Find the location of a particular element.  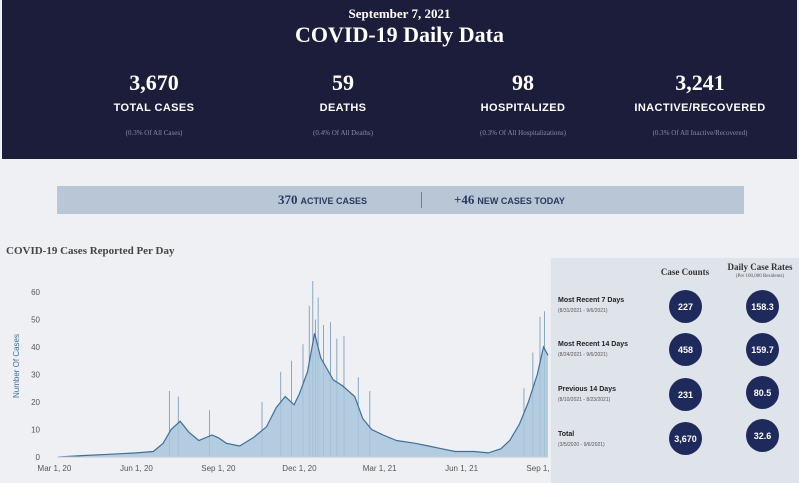

row-label: Most Recent 7 Days is located at coordinates (591, 300).